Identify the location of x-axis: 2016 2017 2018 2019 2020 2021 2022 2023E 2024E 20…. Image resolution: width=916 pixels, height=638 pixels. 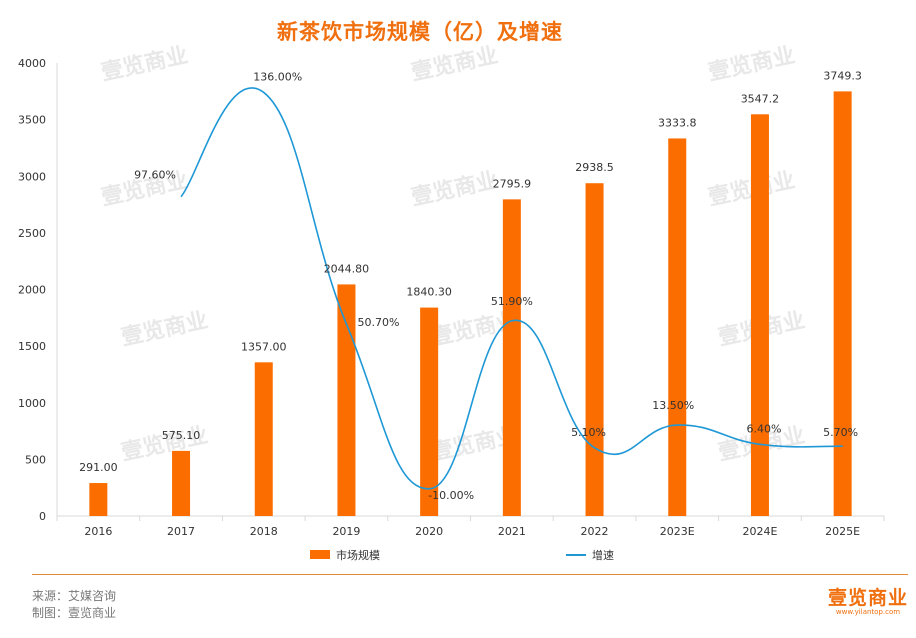
(470, 526).